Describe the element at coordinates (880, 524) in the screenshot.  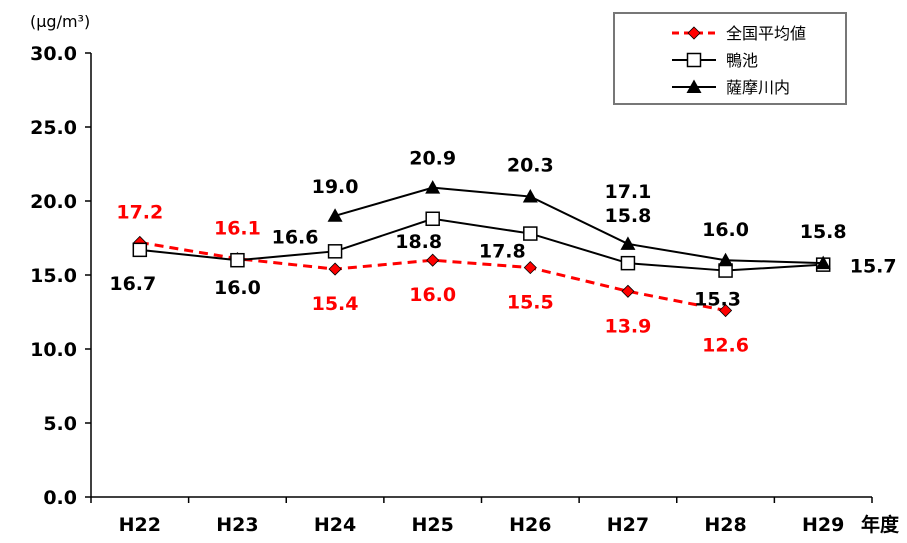
I see `x-axis-label: 年度` at that location.